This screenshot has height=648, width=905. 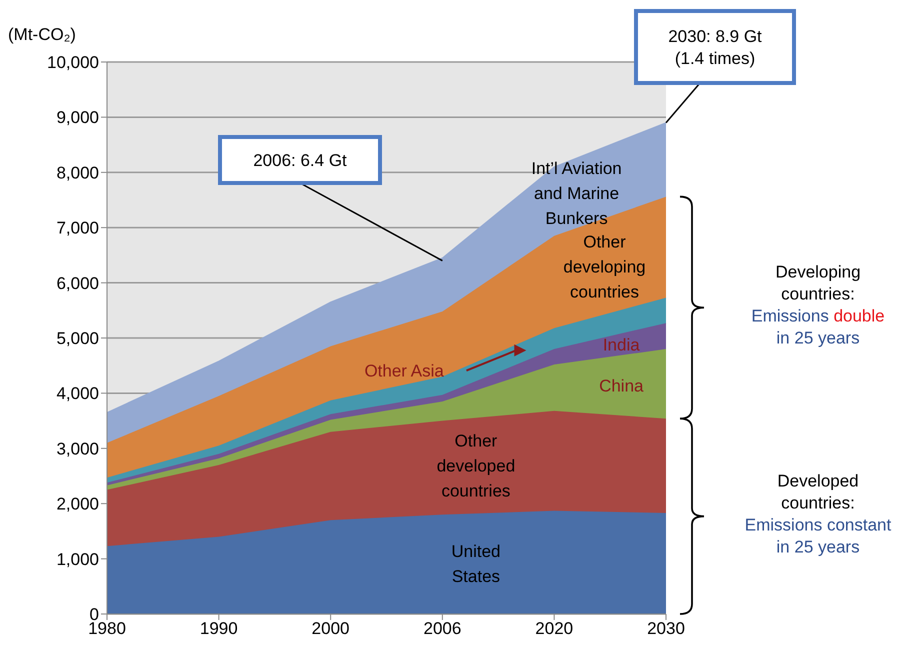 What do you see at coordinates (621, 344) in the screenshot?
I see `series-label: India` at bounding box center [621, 344].